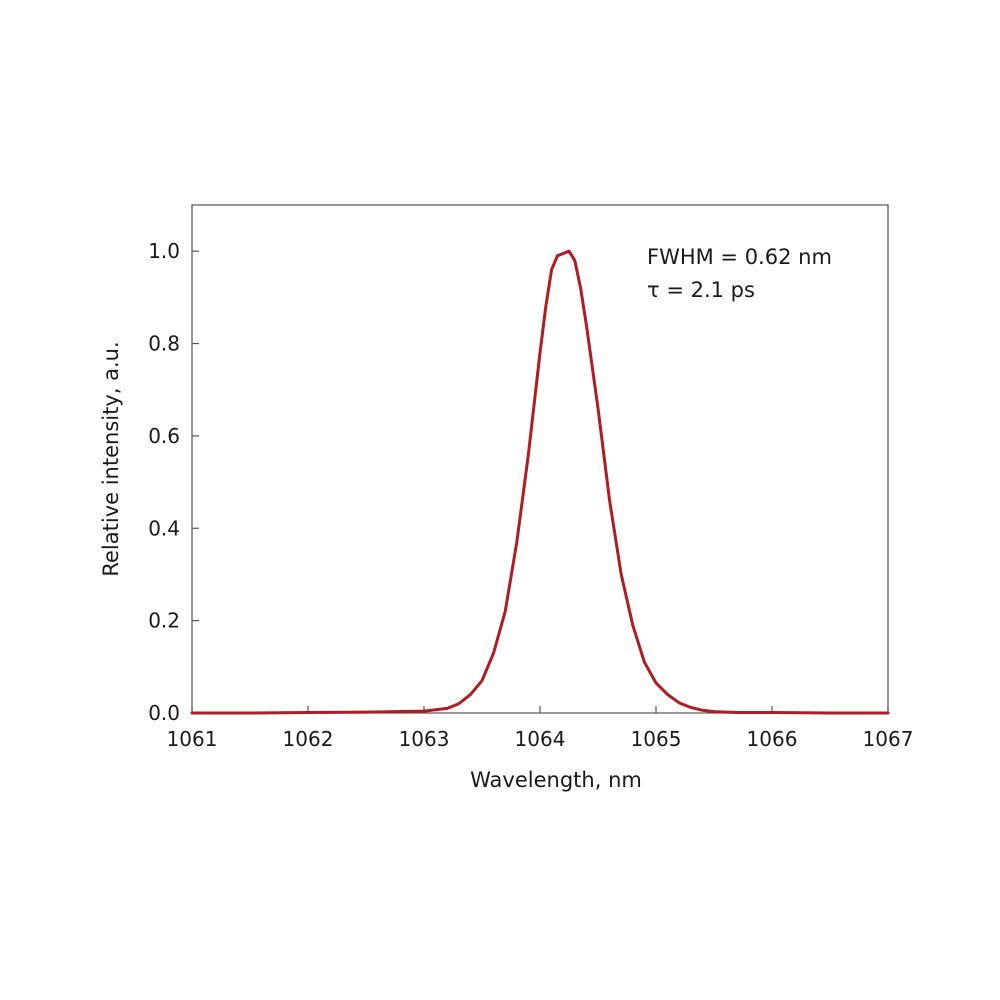 The height and width of the screenshot is (1000, 1000). I want to click on annotation-pulse-duration: τ = 2.1 ps, so click(701, 290).